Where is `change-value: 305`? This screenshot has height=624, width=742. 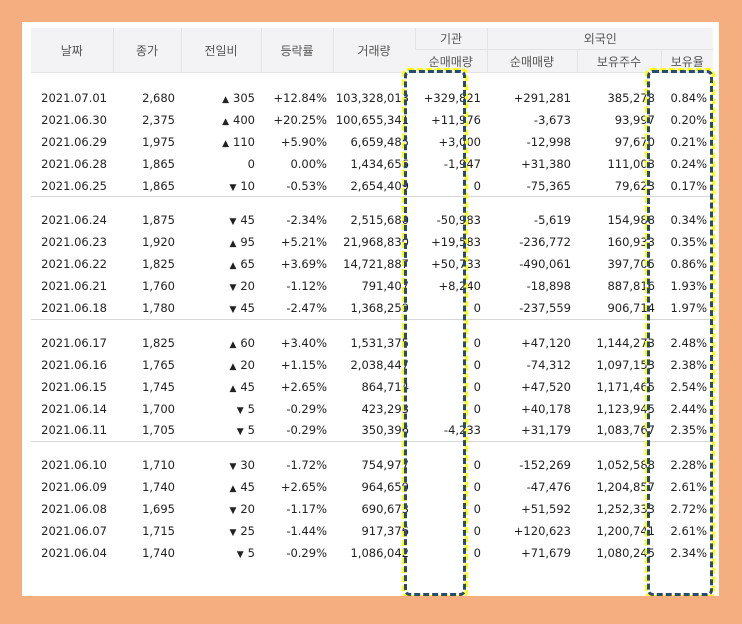
change-value: 305 is located at coordinates (244, 97).